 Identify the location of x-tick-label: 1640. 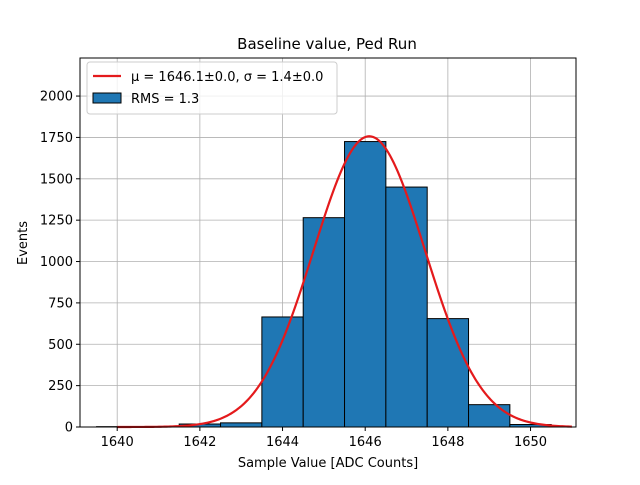
(117, 442).